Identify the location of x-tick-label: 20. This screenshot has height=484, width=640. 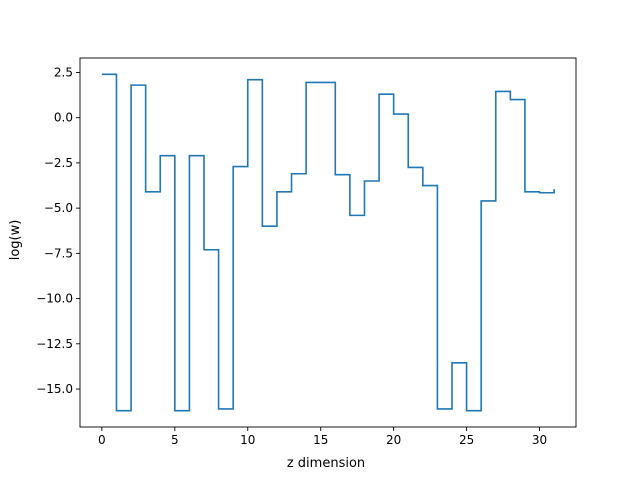
(393, 440).